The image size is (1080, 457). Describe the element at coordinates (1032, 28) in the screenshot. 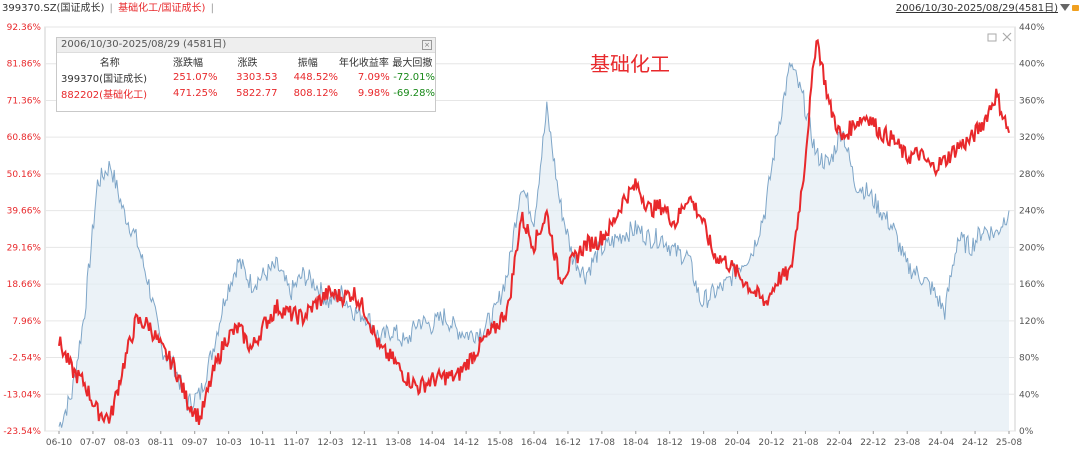

I see `right-tick-label: 440%` at that location.